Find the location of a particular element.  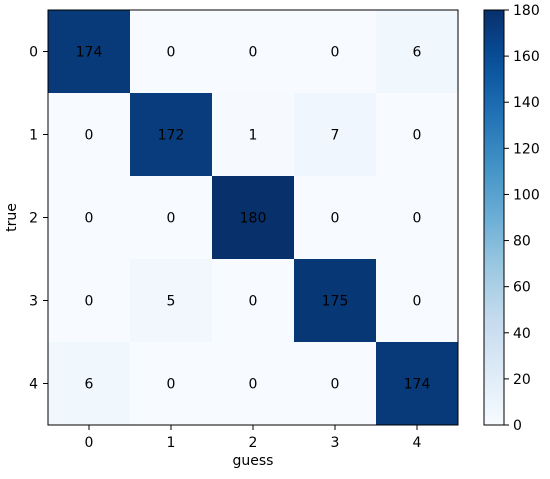

y-axis-label: true is located at coordinates (12, 217).